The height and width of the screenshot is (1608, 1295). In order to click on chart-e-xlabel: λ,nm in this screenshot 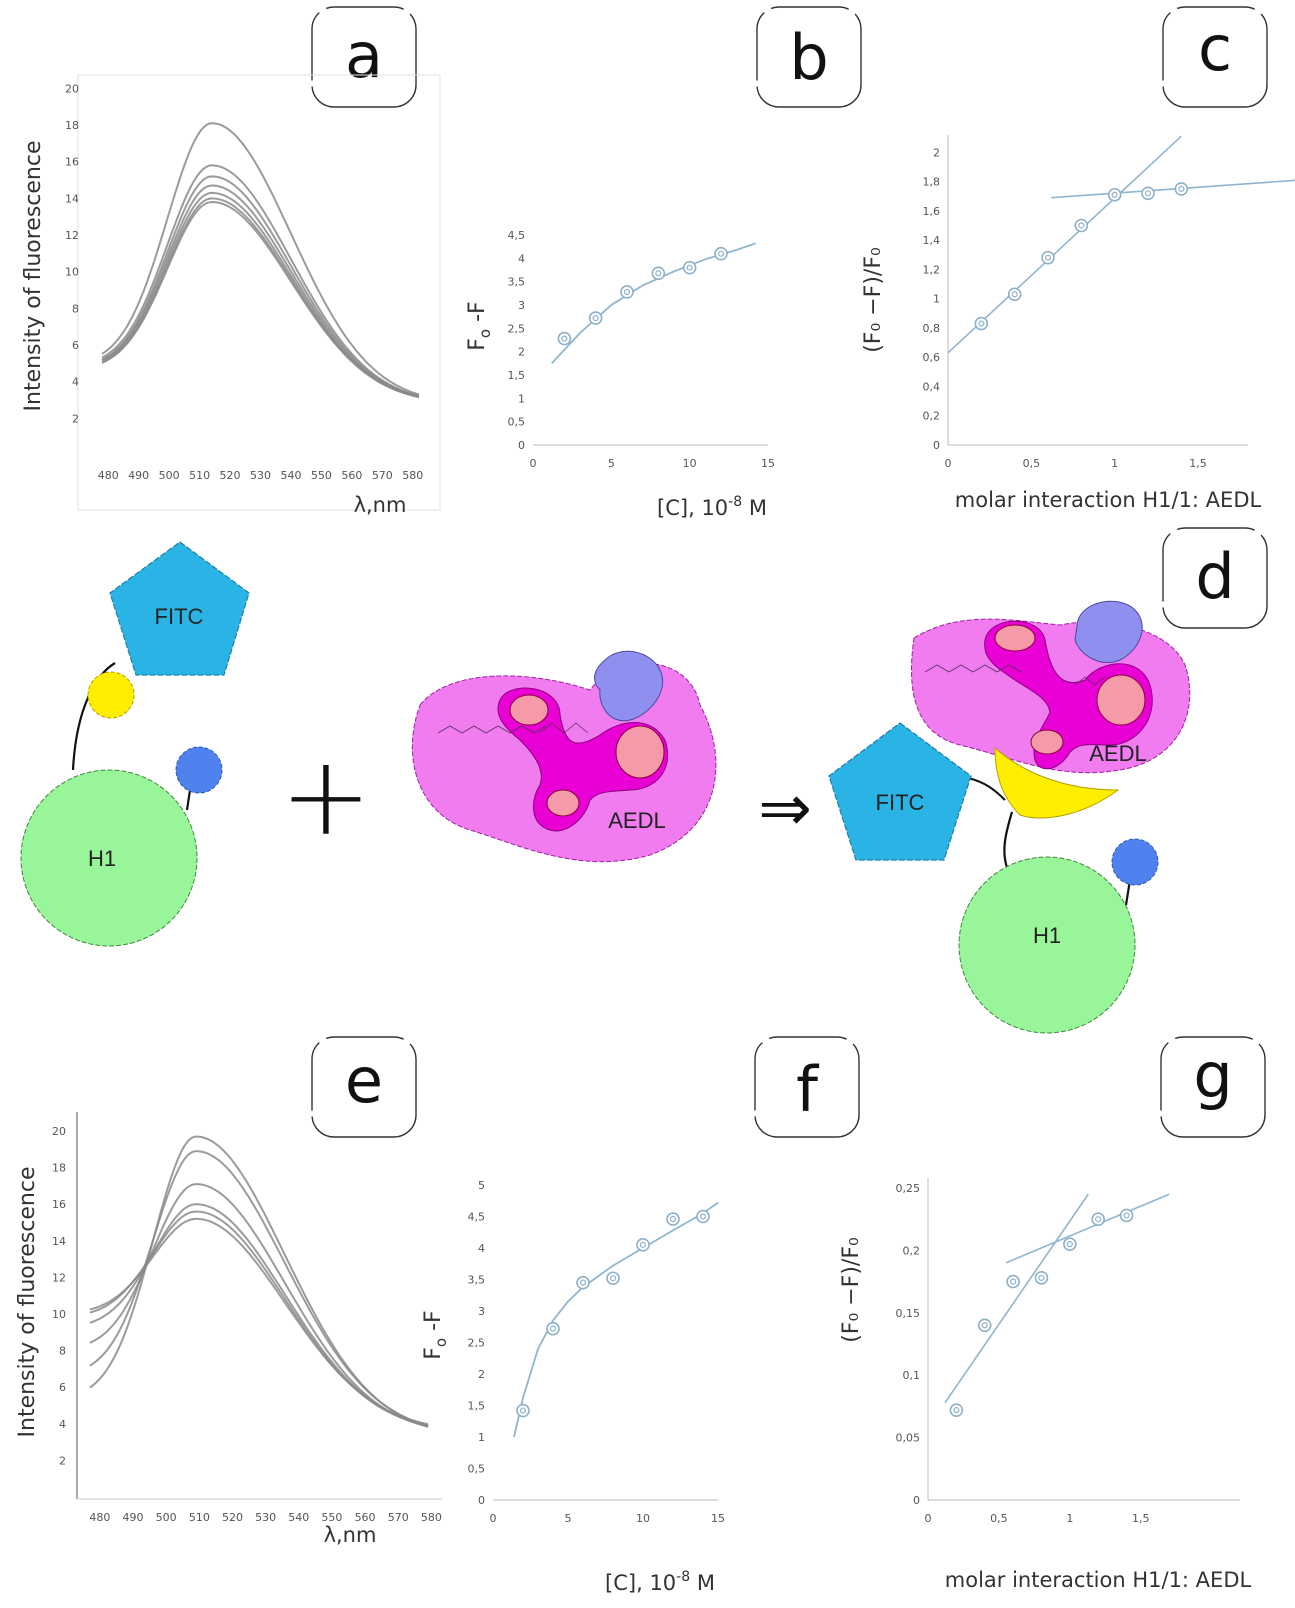, I will do `click(350, 1535)`.